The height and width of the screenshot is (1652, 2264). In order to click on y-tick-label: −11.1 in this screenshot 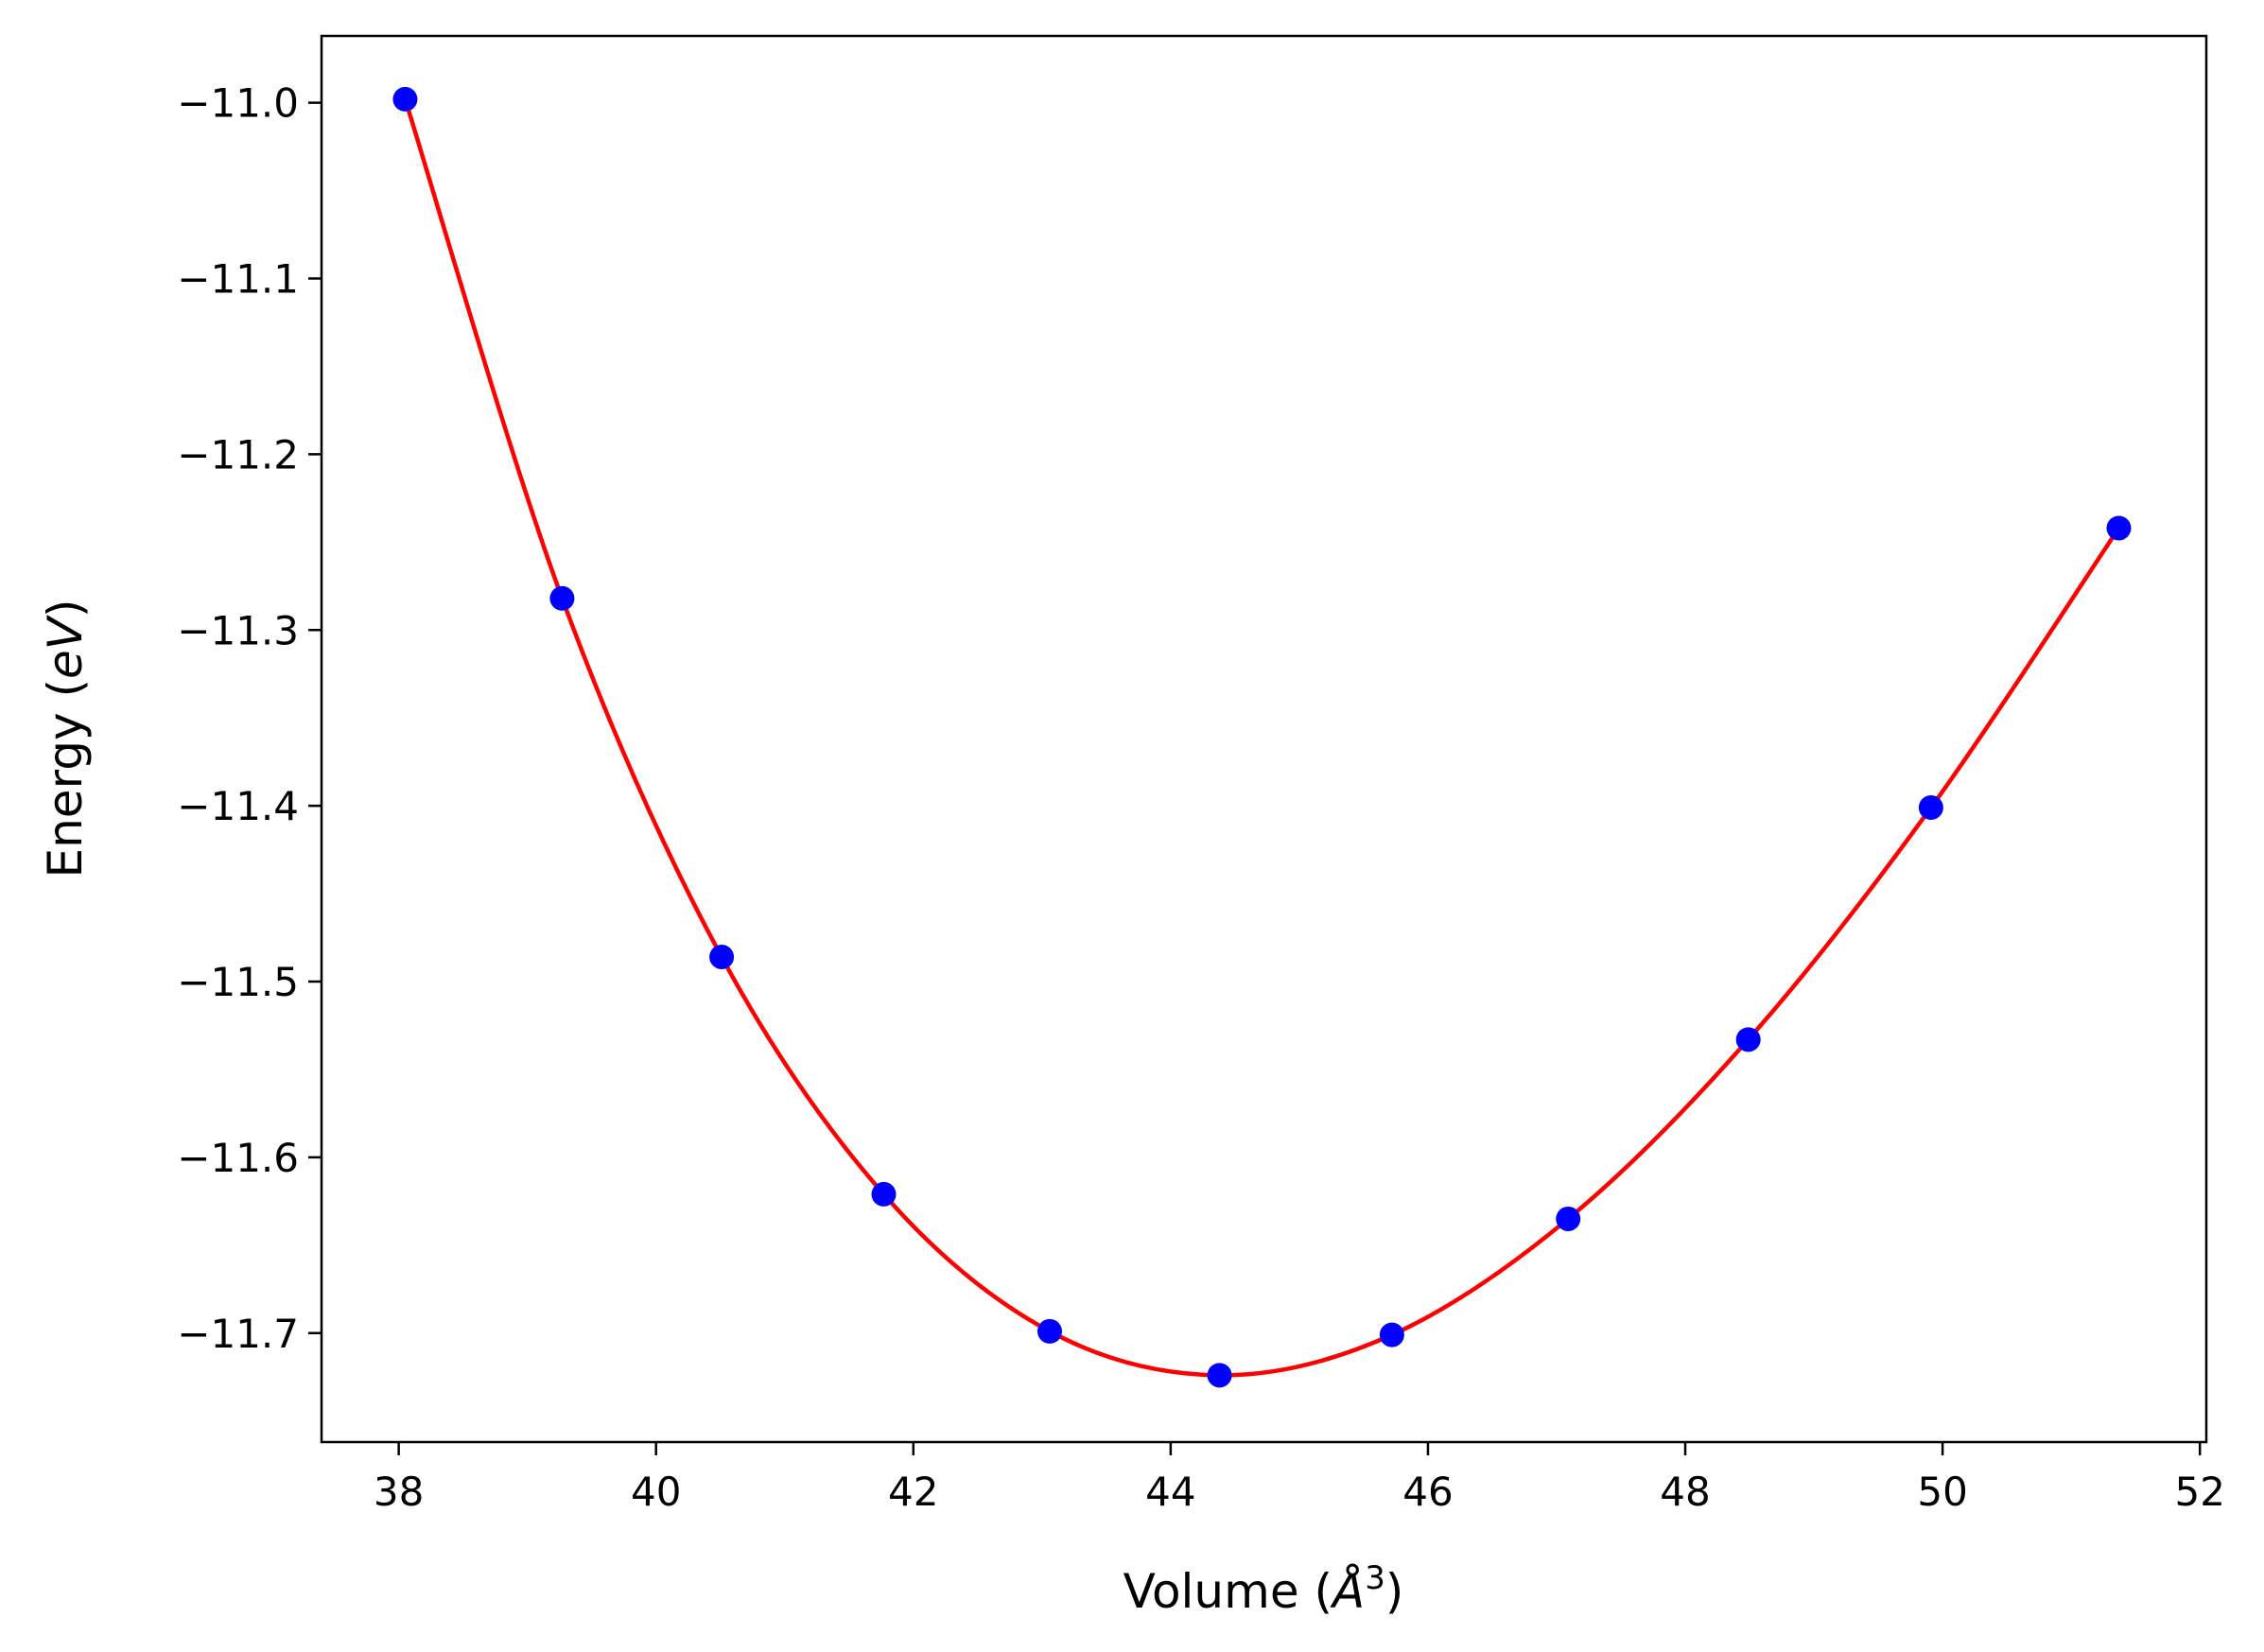, I will do `click(238, 280)`.